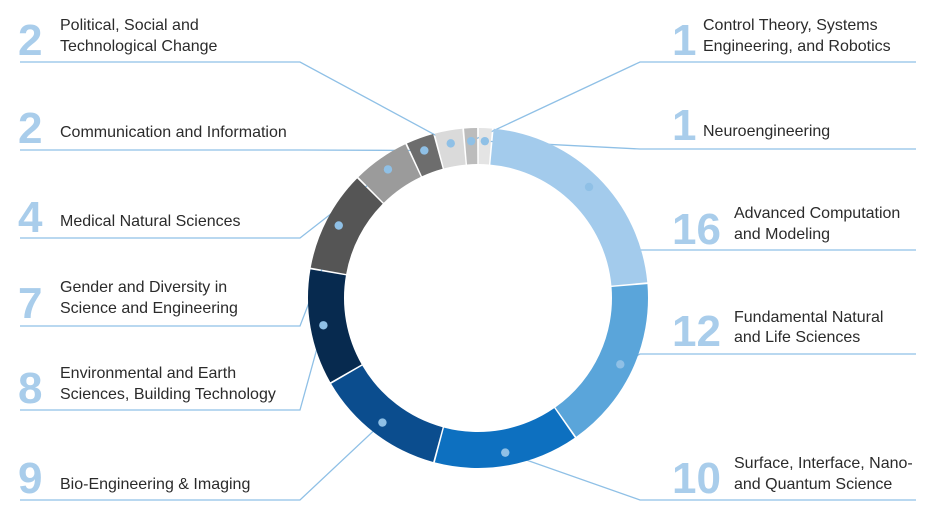 The image size is (936, 522). What do you see at coordinates (168, 394) in the screenshot?
I see `label-environmental-and-earth-sciences-building-technology: Sciences, Building Technology` at bounding box center [168, 394].